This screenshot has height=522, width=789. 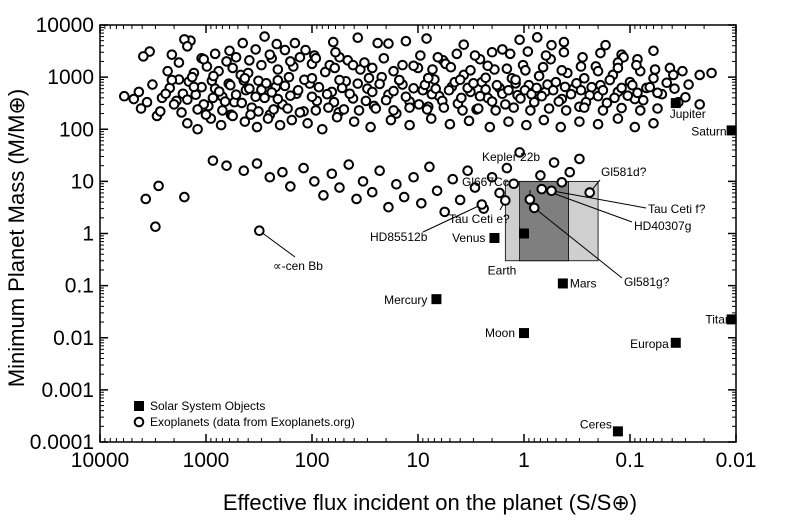 I want to click on solar-system-point, so click(x=675, y=342).